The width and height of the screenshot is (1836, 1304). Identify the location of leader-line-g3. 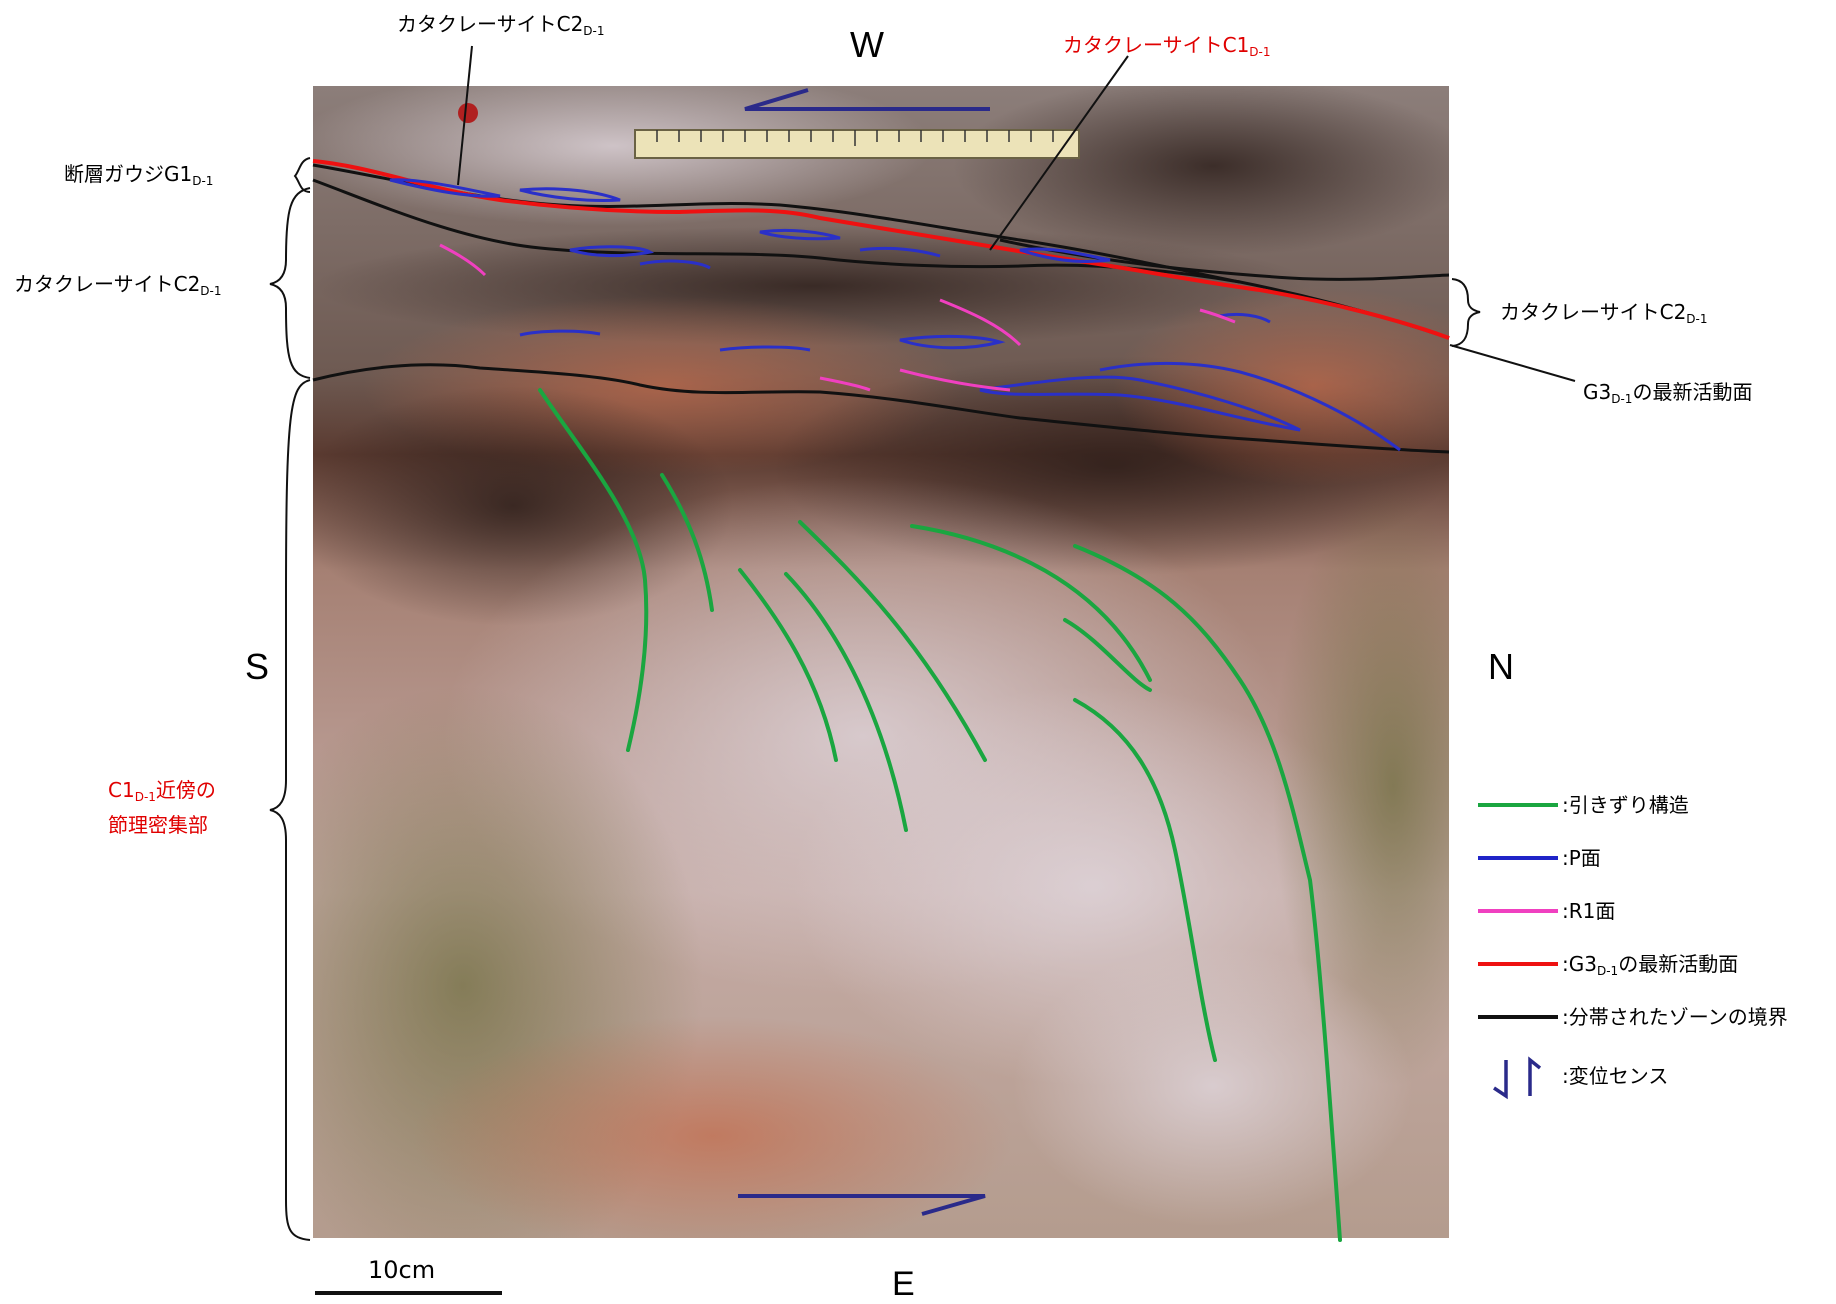
(1512, 363).